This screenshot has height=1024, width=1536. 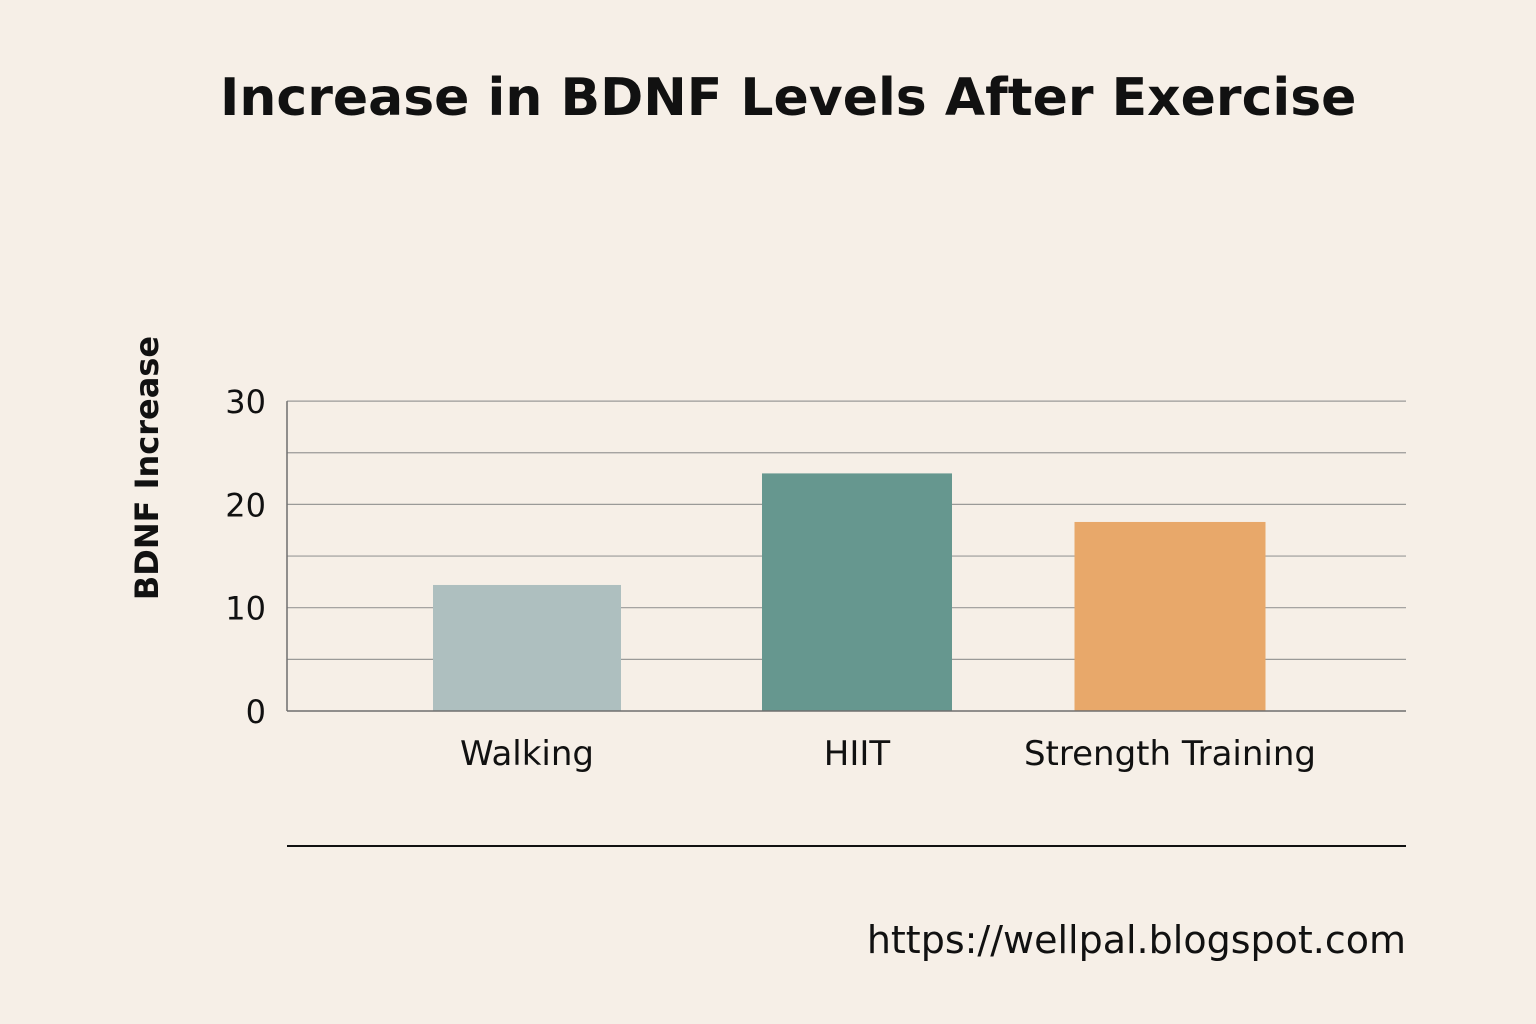 I want to click on chart-title: Increase in BDNF Levels After Exercise, so click(x=788, y=98).